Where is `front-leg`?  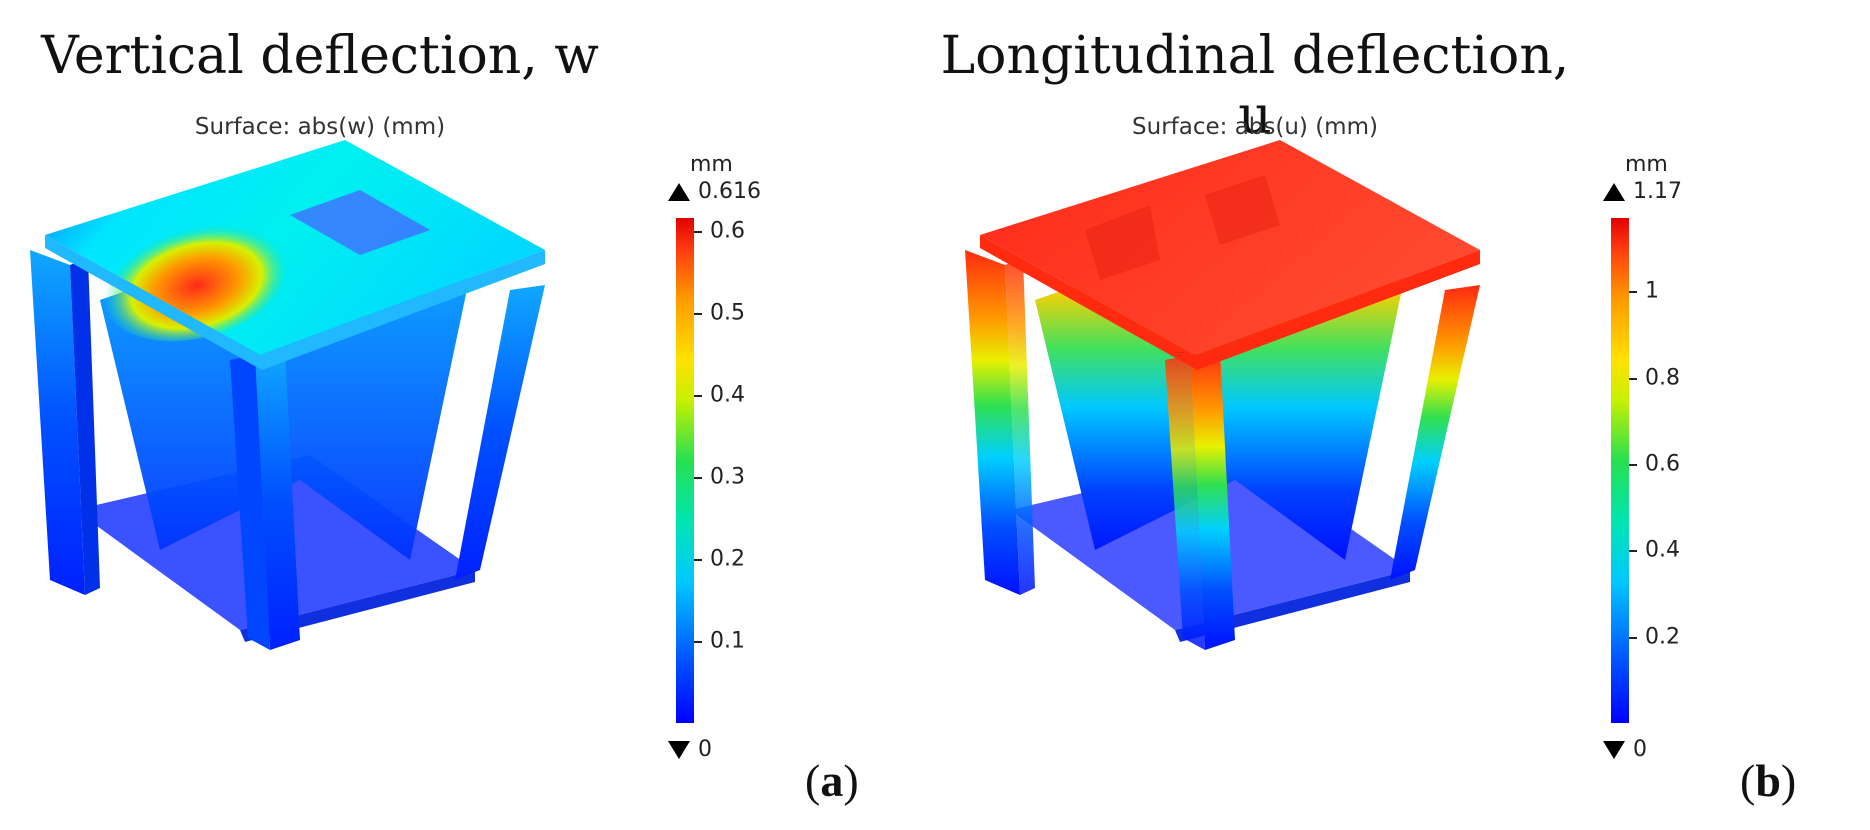 front-leg is located at coordinates (277, 500).